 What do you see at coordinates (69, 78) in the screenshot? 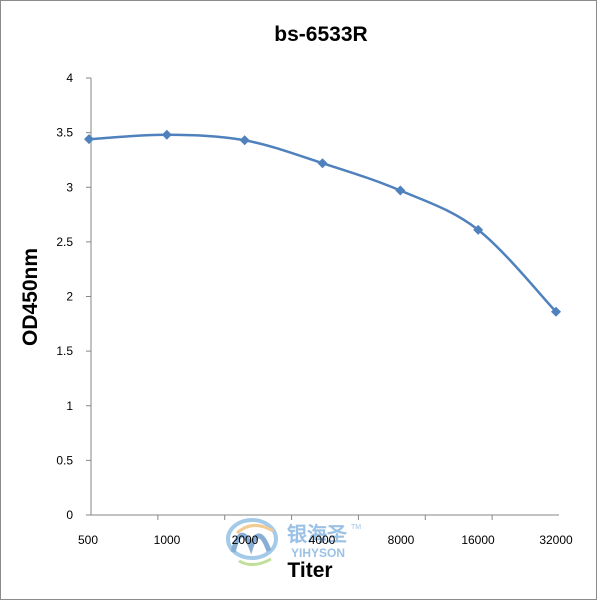
I see `y-tick-label: 4` at bounding box center [69, 78].